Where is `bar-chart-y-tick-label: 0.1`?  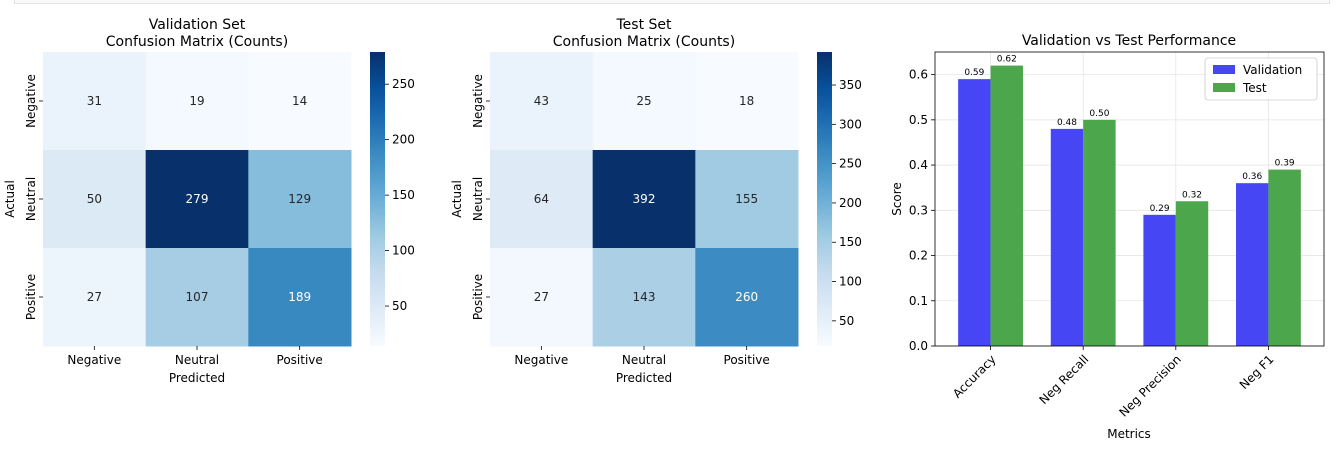 bar-chart-y-tick-label: 0.1 is located at coordinates (918, 301).